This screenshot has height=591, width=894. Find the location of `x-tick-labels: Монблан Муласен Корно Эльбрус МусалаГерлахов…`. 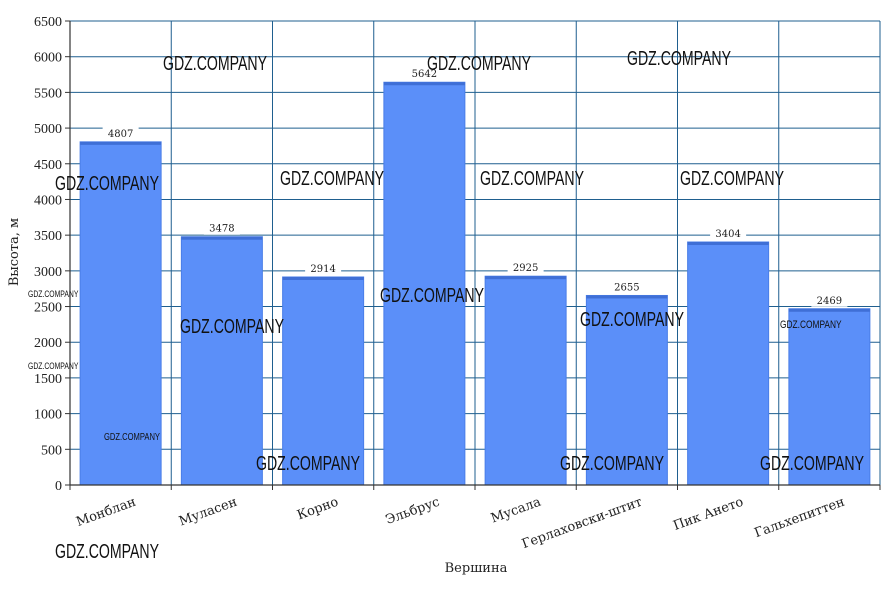

x-tick-labels: Монблан Муласен Корно Эльбрус МусалаГерлахов… is located at coordinates (460, 524).